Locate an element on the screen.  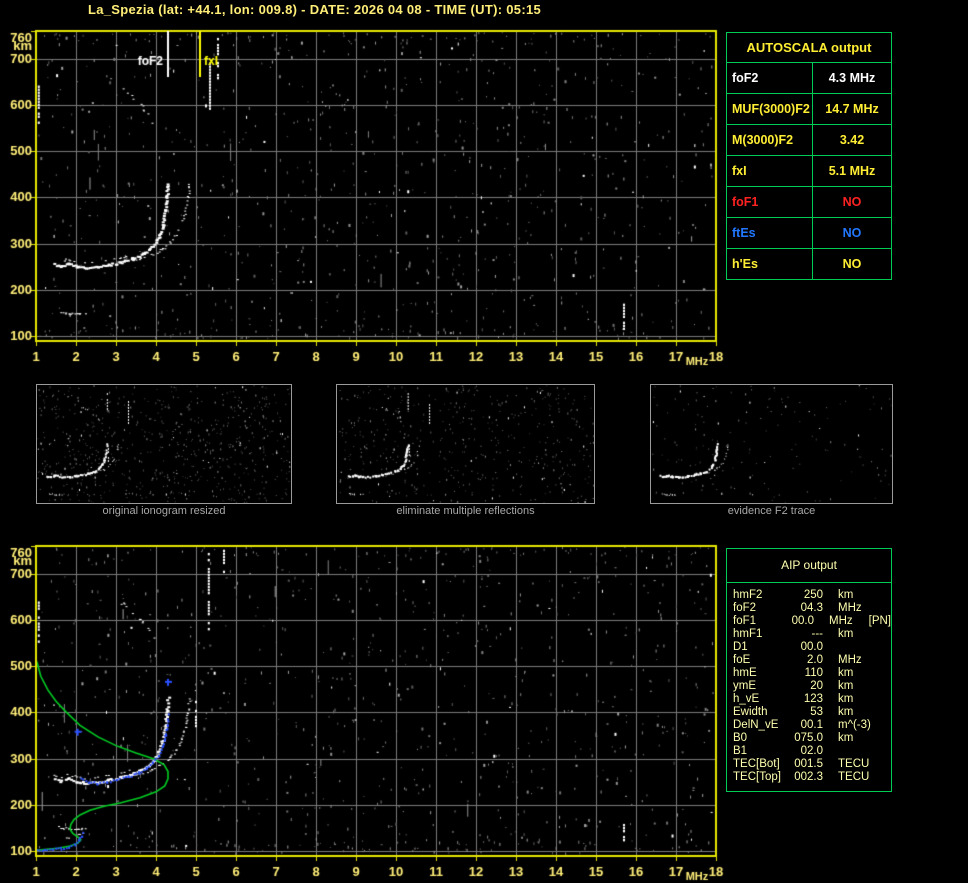
aip-row: DelN_vE 00.1 m^(-3) is located at coordinates (812, 725).